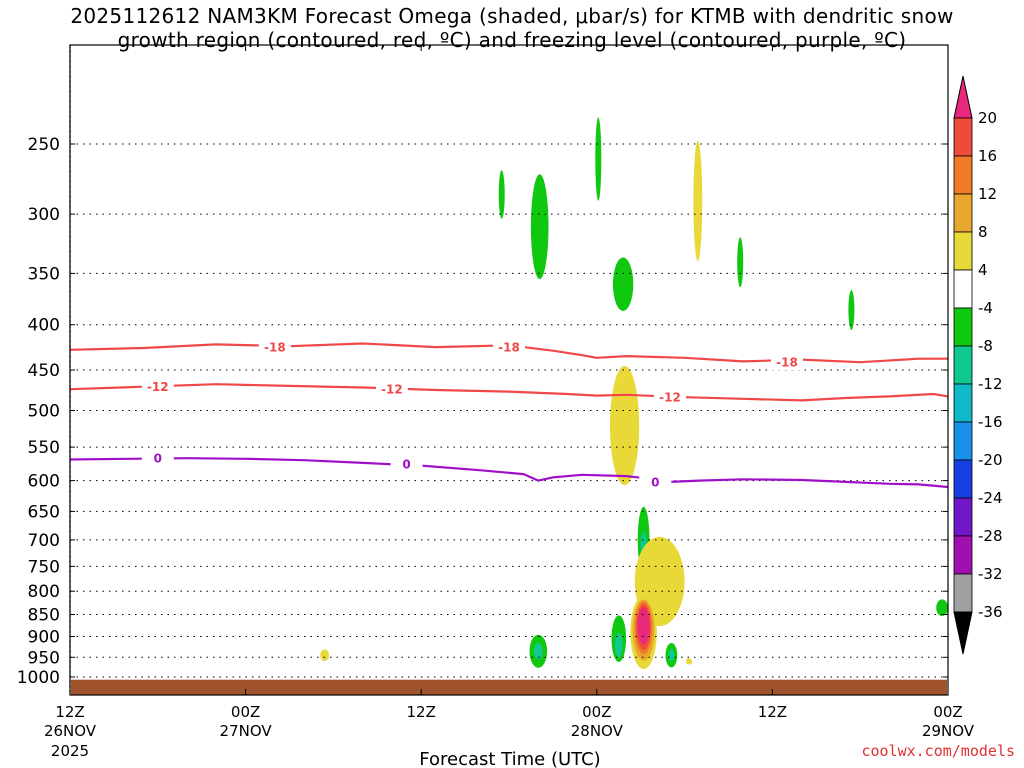 The width and height of the screenshot is (1024, 768). What do you see at coordinates (509, 758) in the screenshot?
I see `x-axis-title: Forecast Time (UTC)` at bounding box center [509, 758].